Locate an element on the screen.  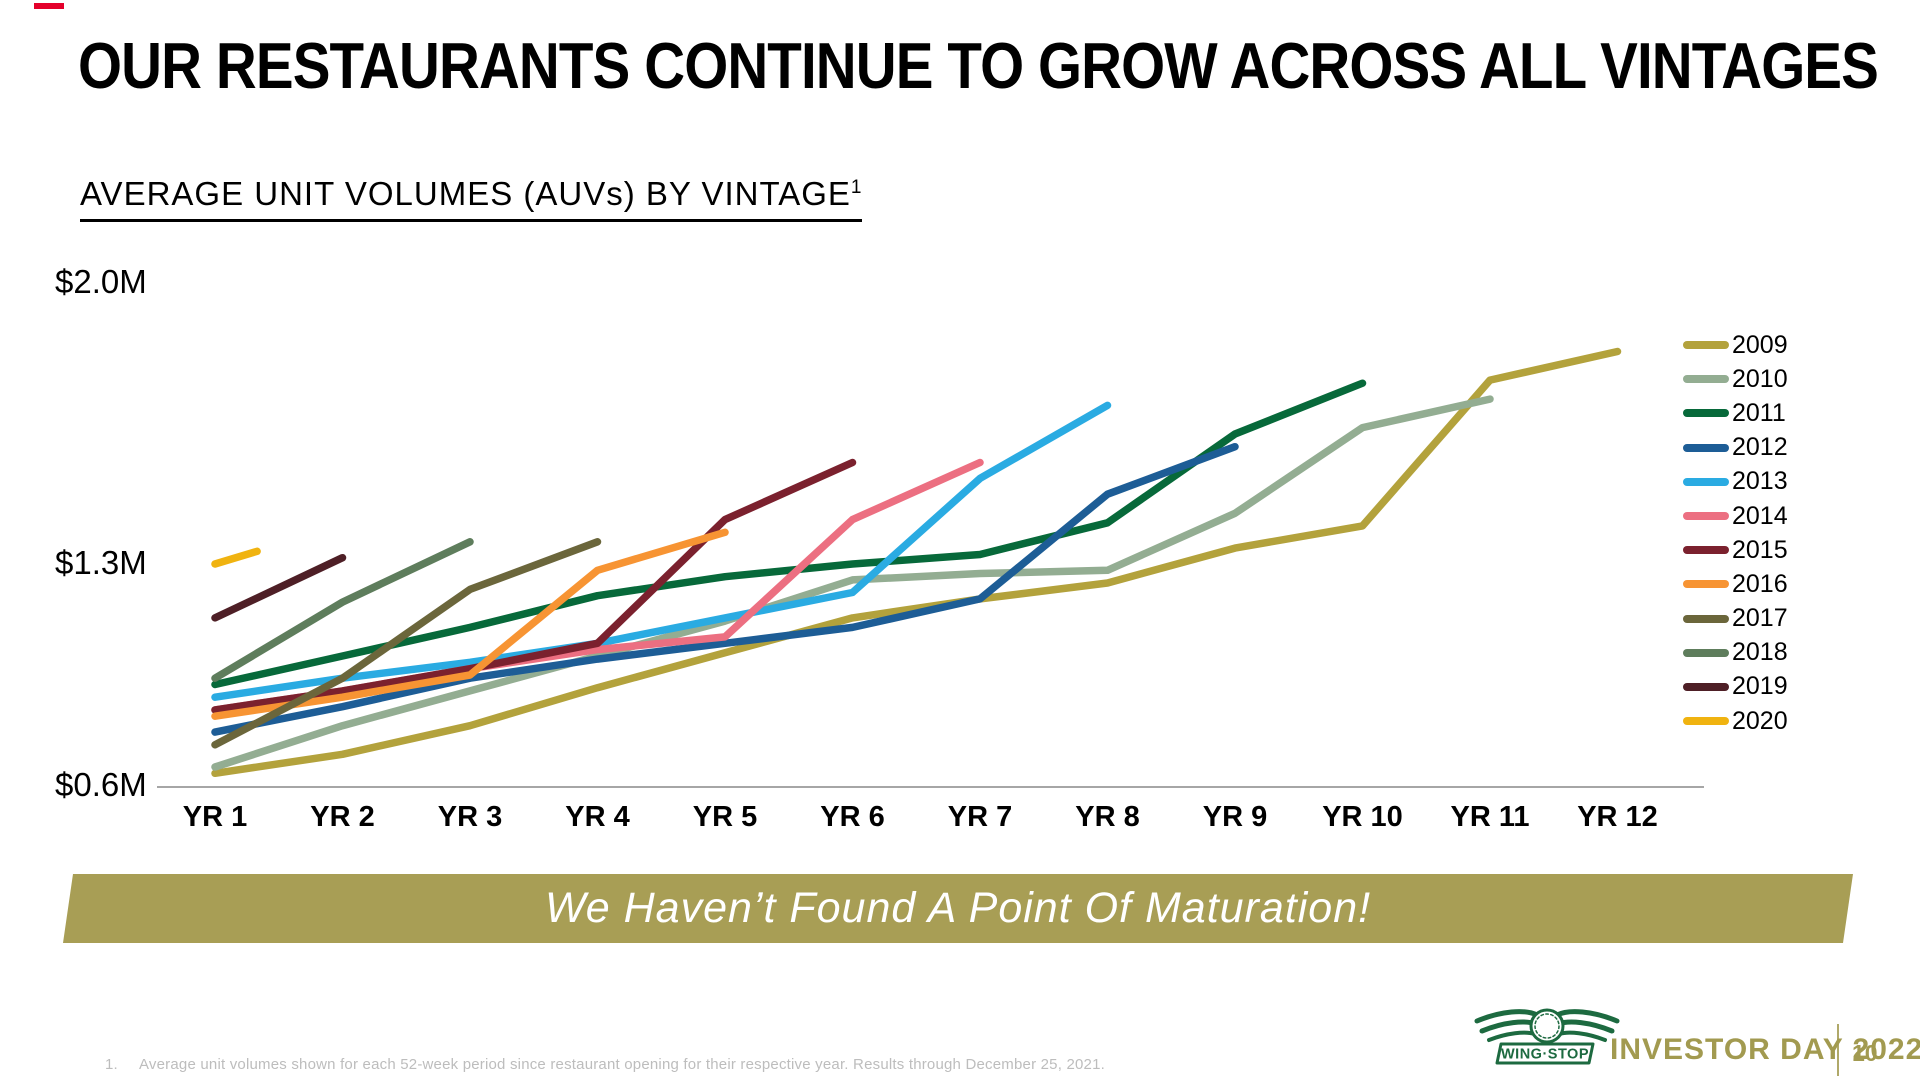
legend-item-2019: 2019 is located at coordinates (1735, 687).